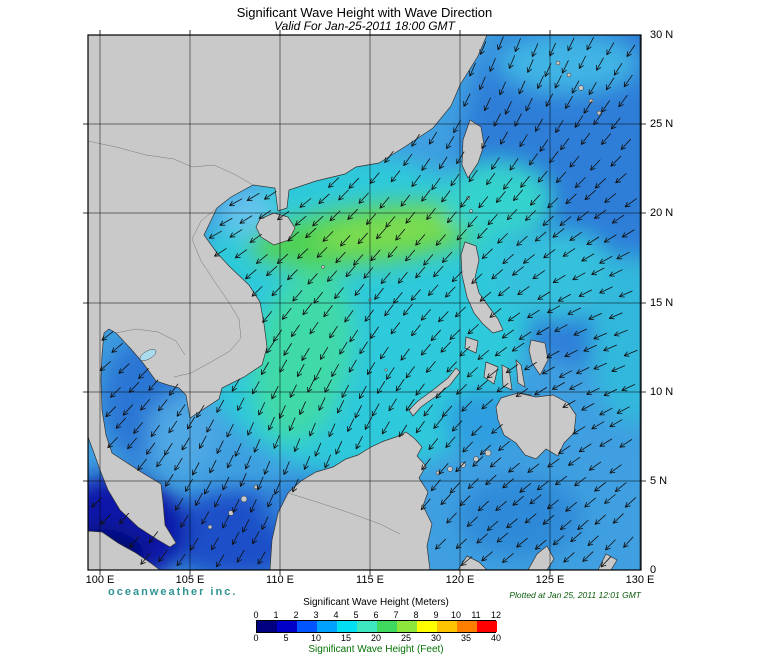 The width and height of the screenshot is (775, 665). Describe the element at coordinates (662, 213) in the screenshot. I see `y-axis-tick: 20 N` at that location.